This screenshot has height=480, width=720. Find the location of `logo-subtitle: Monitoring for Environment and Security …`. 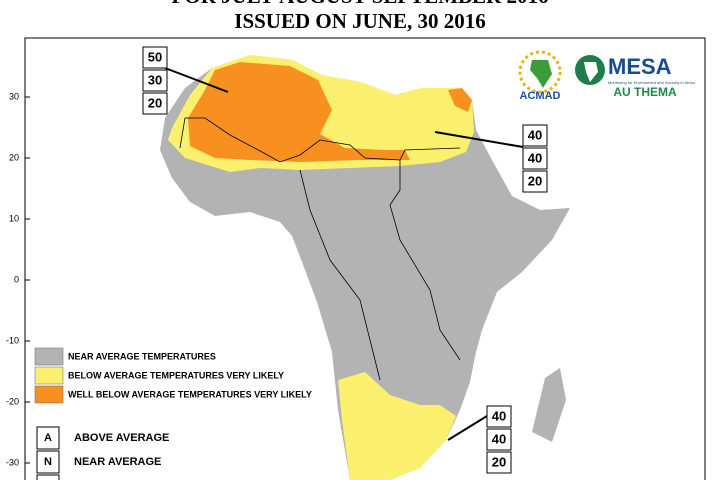

logo-subtitle: Monitoring for Environment and Security … is located at coordinates (651, 82).